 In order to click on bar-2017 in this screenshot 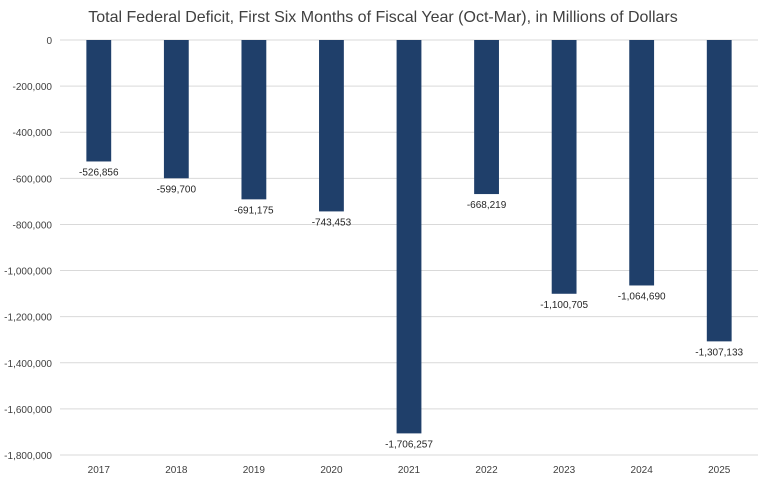, I will do `click(99, 101)`.